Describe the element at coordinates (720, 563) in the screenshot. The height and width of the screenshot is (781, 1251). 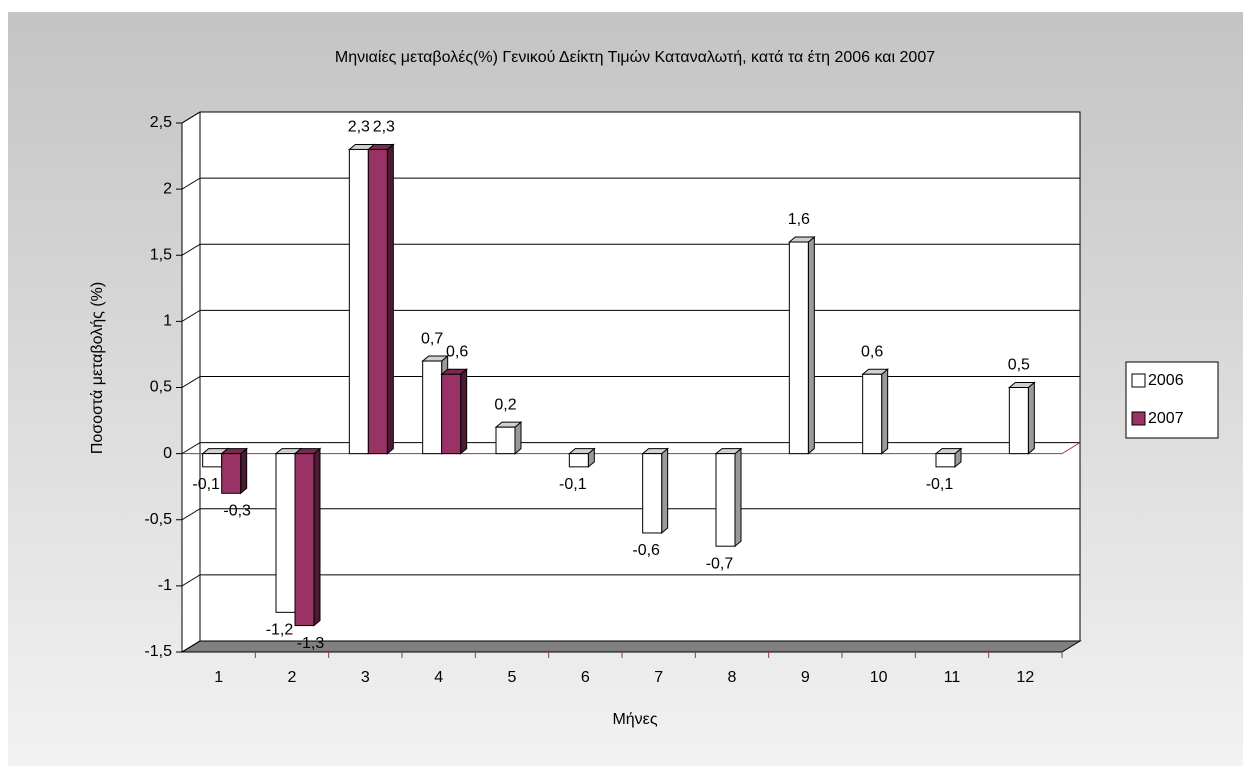
I see `value-label: -0,7` at that location.